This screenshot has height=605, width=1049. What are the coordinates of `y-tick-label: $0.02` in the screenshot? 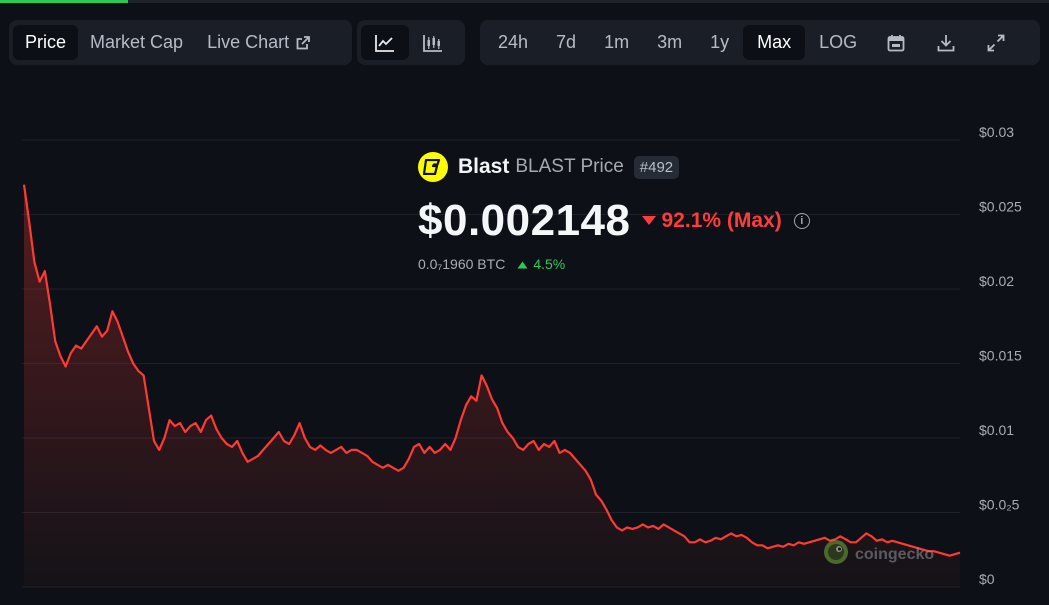 It's located at (996, 281).